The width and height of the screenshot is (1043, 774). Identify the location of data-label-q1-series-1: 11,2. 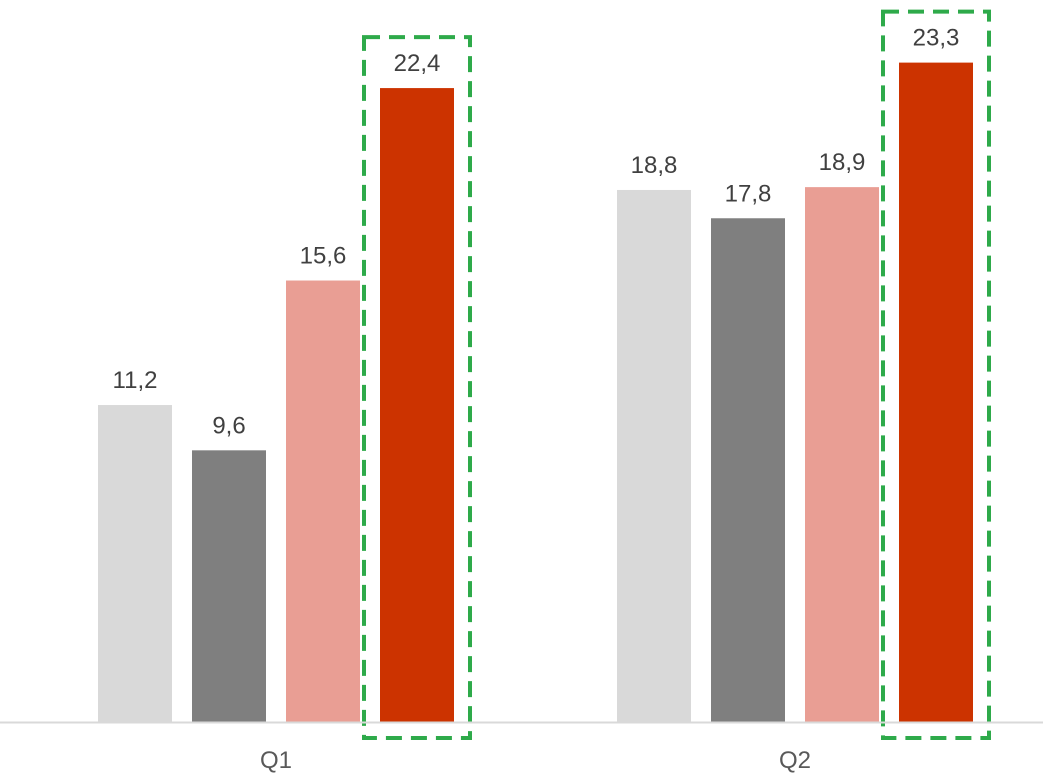
(135, 380).